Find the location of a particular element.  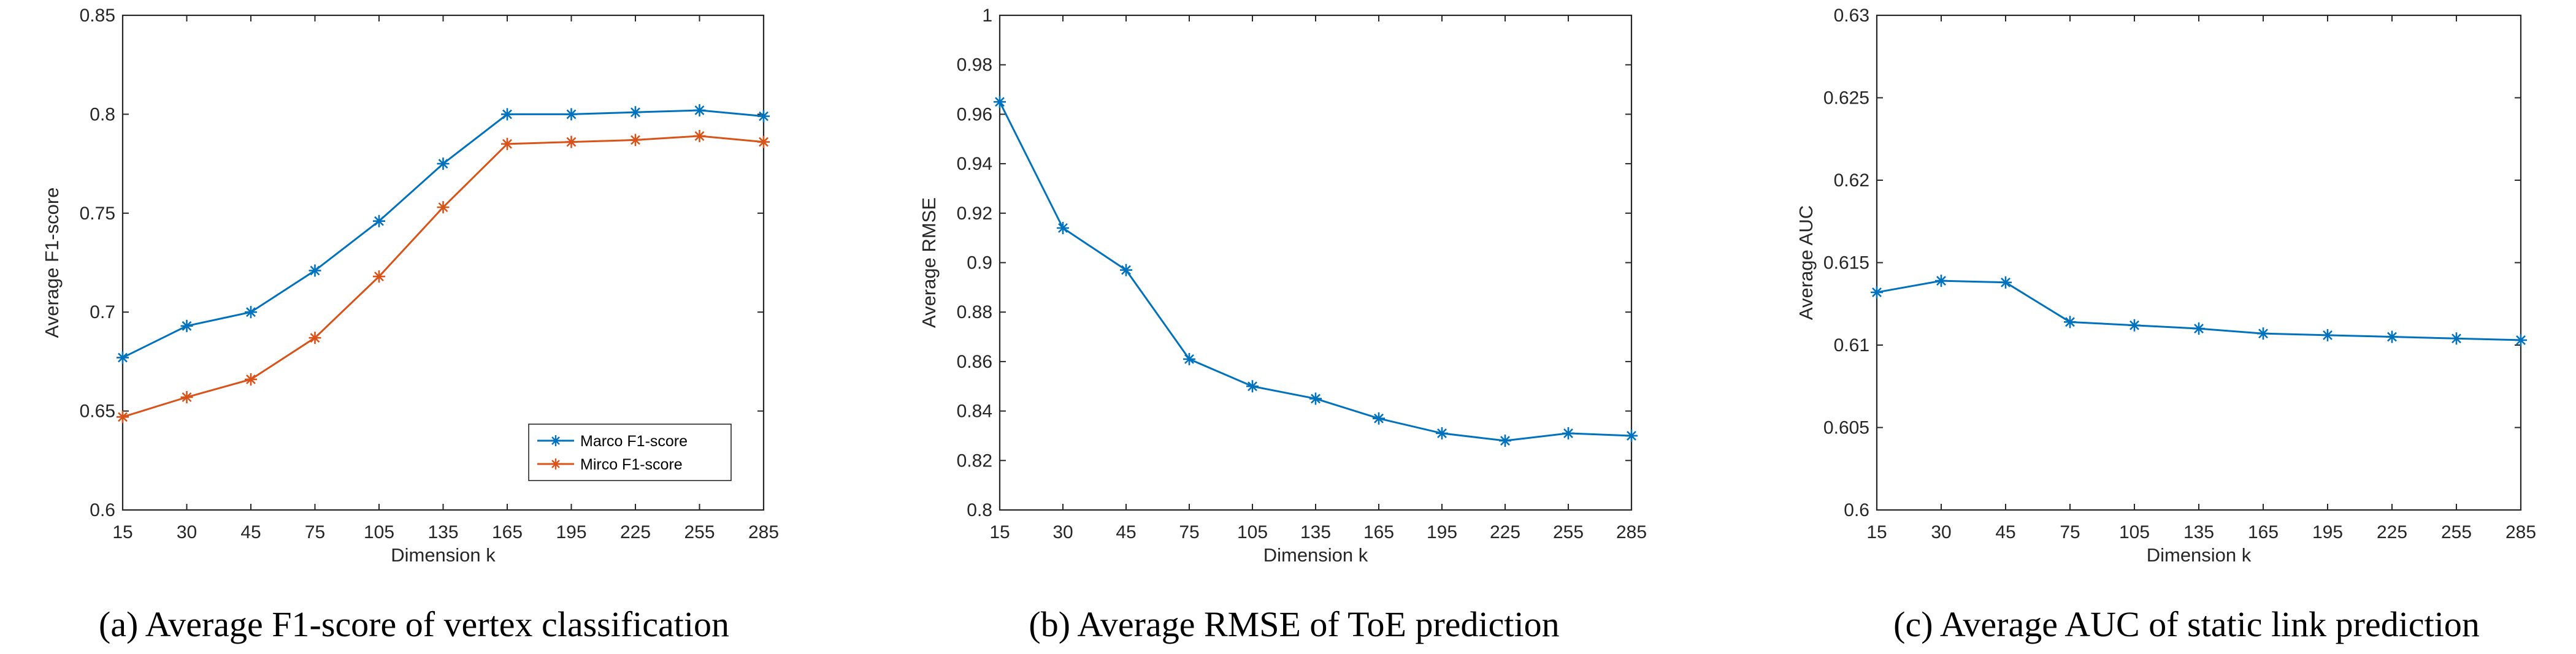

legend-item: Marco F1-score is located at coordinates (612, 441).